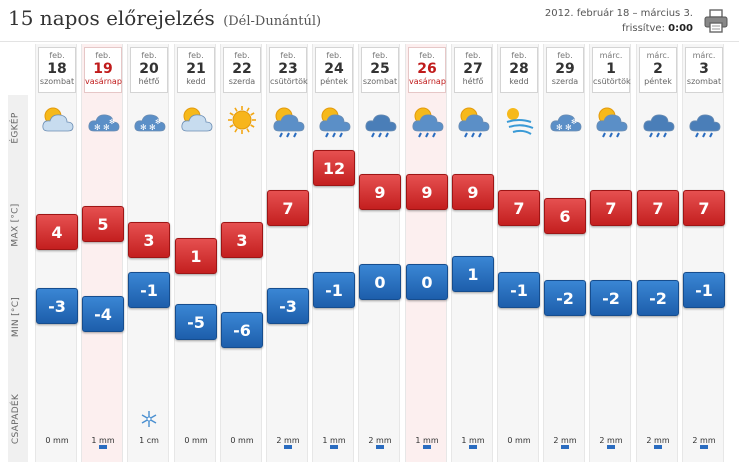  I want to click on max-temp-badge: 12, so click(334, 168).